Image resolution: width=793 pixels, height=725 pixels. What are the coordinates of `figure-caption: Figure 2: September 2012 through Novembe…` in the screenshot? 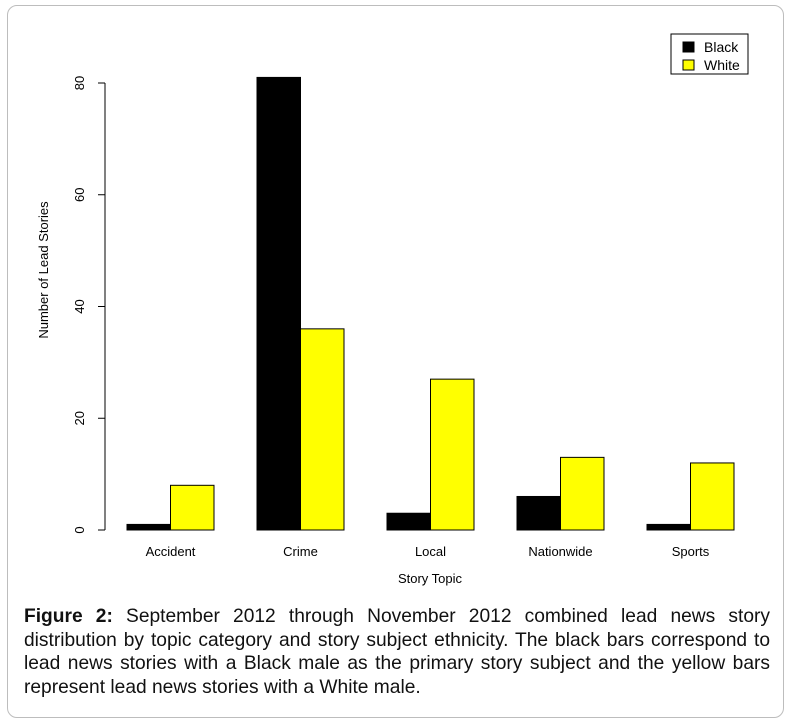 It's located at (397, 652).